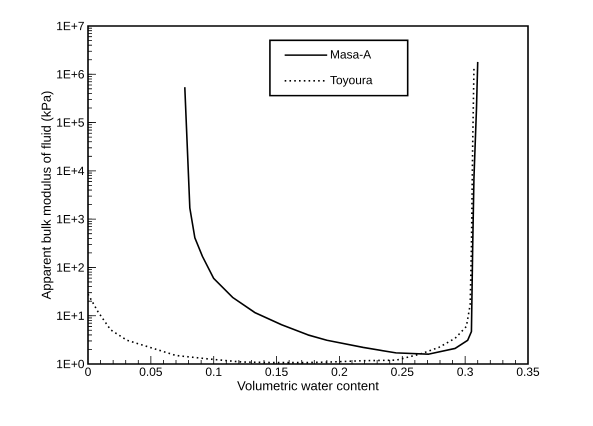 The image size is (593, 426). Describe the element at coordinates (88, 372) in the screenshot. I see `x-tick-label: 0` at that location.